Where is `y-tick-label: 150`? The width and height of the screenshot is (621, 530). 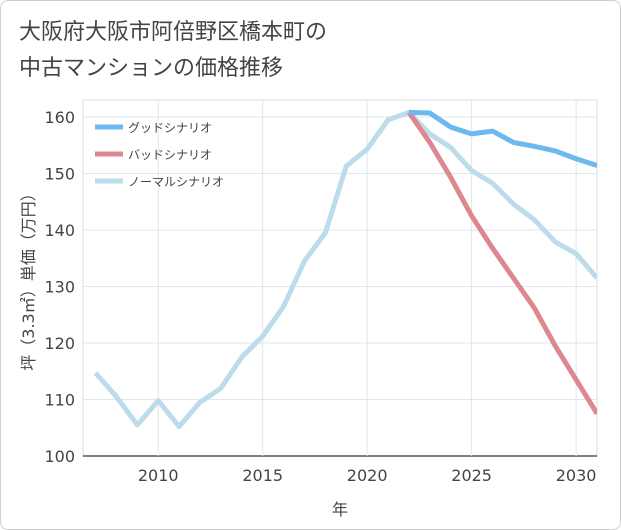 y-tick-label: 150 is located at coordinates (59, 173).